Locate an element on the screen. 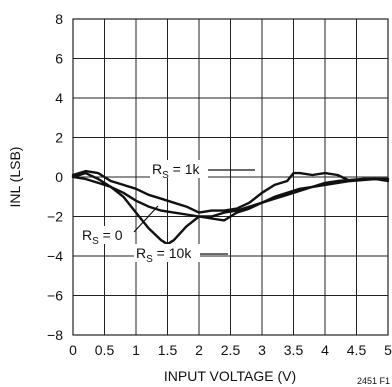 The width and height of the screenshot is (392, 387). x-tick-label-5: 2.5 is located at coordinates (231, 350).